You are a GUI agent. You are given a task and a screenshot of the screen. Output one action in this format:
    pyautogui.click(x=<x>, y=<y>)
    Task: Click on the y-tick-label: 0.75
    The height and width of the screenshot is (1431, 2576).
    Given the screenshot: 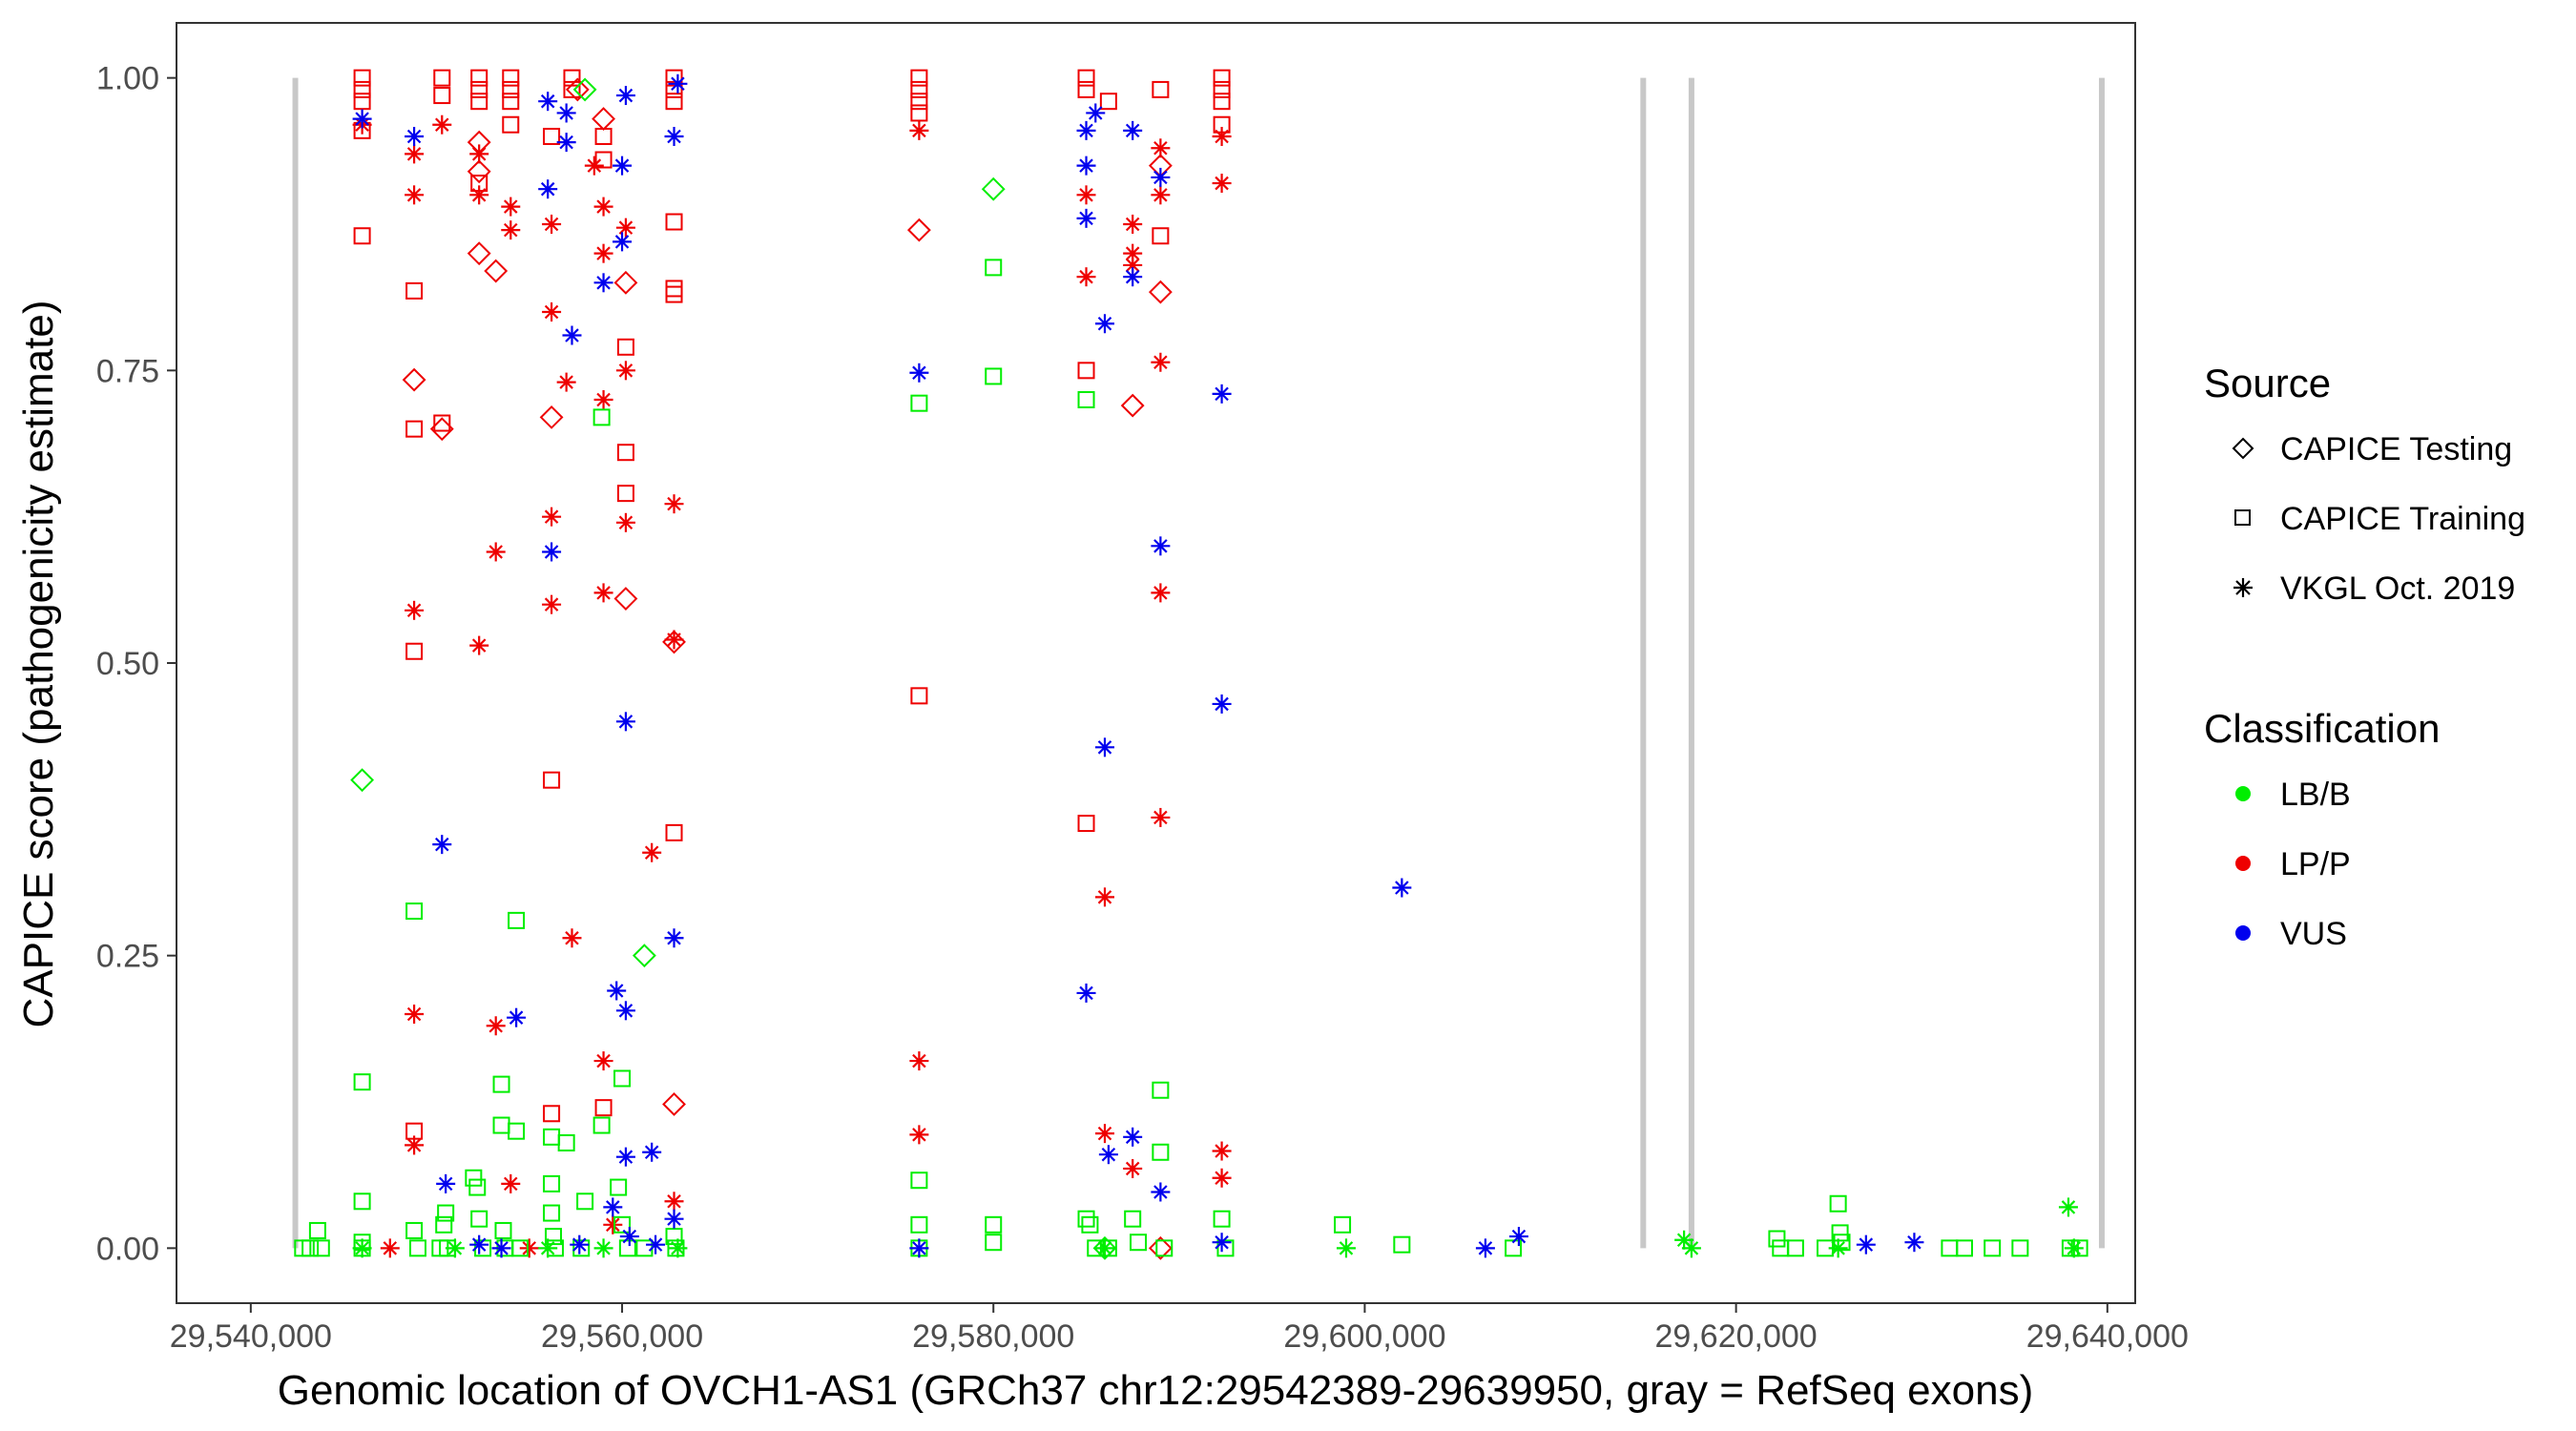 What is the action you would take?
    pyautogui.click(x=127, y=371)
    